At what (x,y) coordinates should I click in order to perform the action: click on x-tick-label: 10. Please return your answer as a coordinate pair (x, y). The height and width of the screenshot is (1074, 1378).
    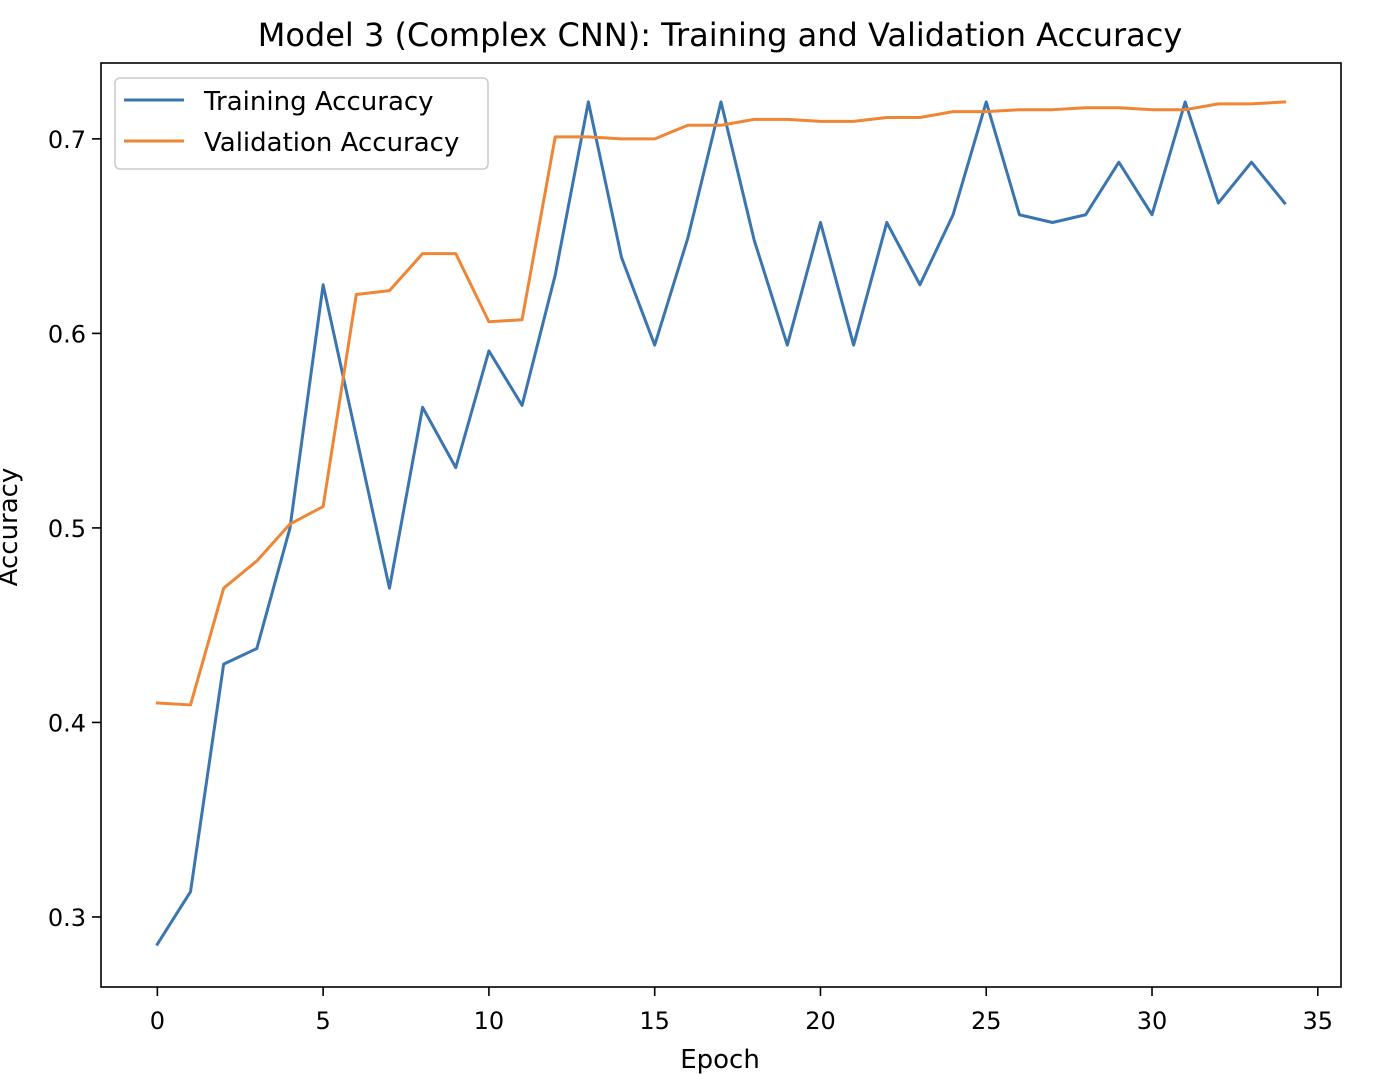
    Looking at the image, I should click on (489, 1021).